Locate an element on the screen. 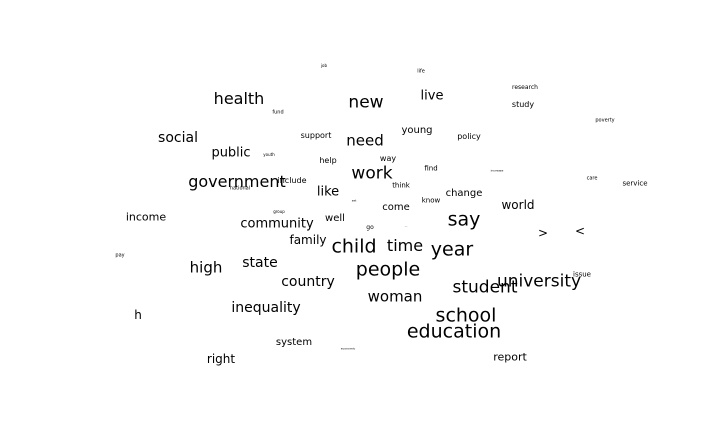 This screenshot has height=432, width=720. word: new is located at coordinates (366, 102).